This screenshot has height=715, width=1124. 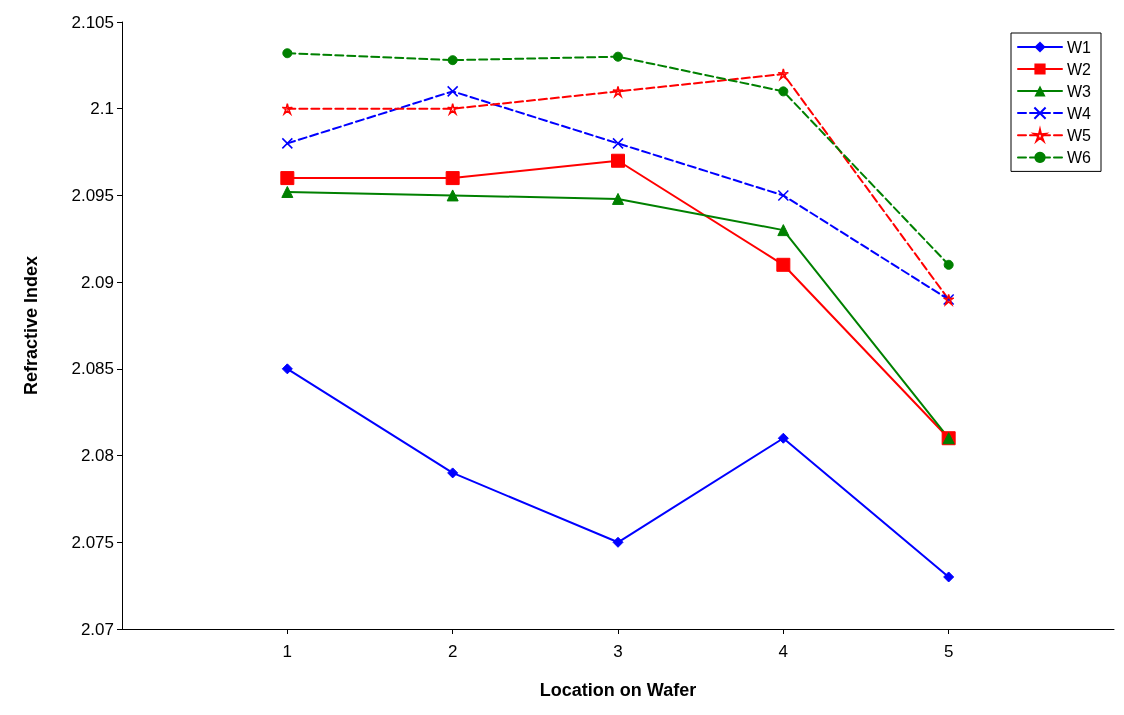 I want to click on y-tick-label: 2.08, so click(x=97, y=456).